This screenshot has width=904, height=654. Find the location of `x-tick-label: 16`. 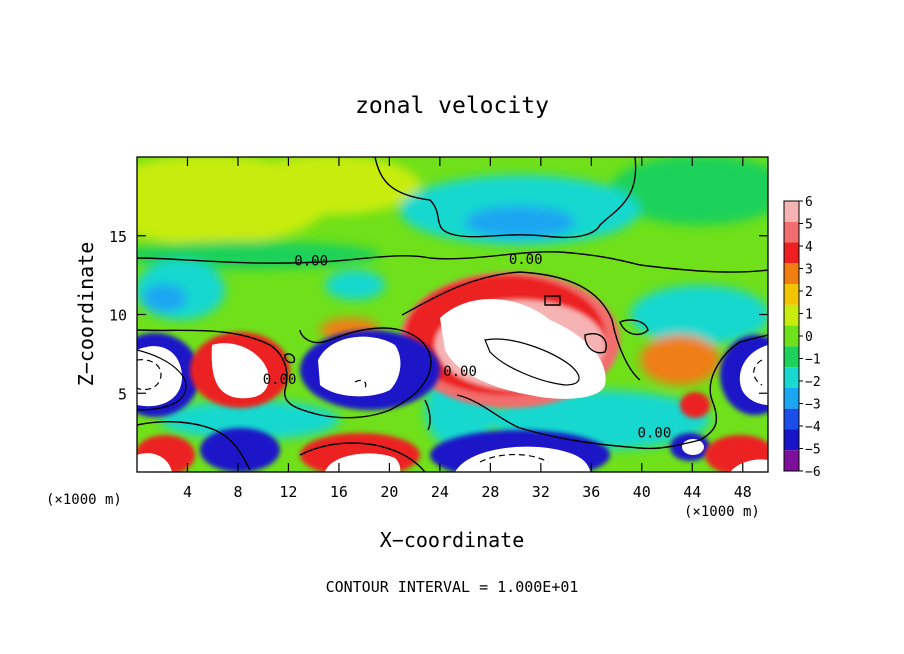

x-tick-label: 16 is located at coordinates (339, 492).